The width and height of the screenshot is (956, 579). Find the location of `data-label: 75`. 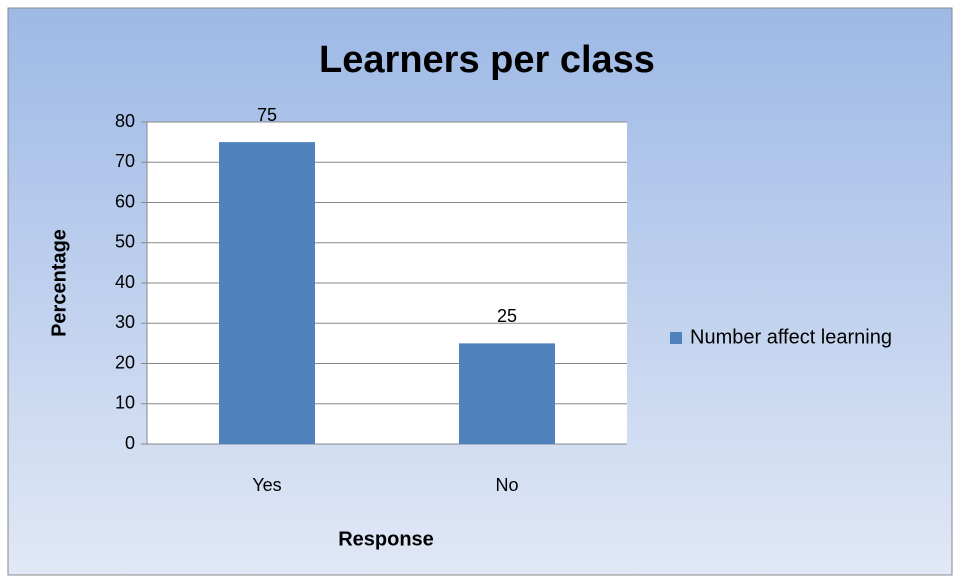

data-label: 75 is located at coordinates (267, 115).